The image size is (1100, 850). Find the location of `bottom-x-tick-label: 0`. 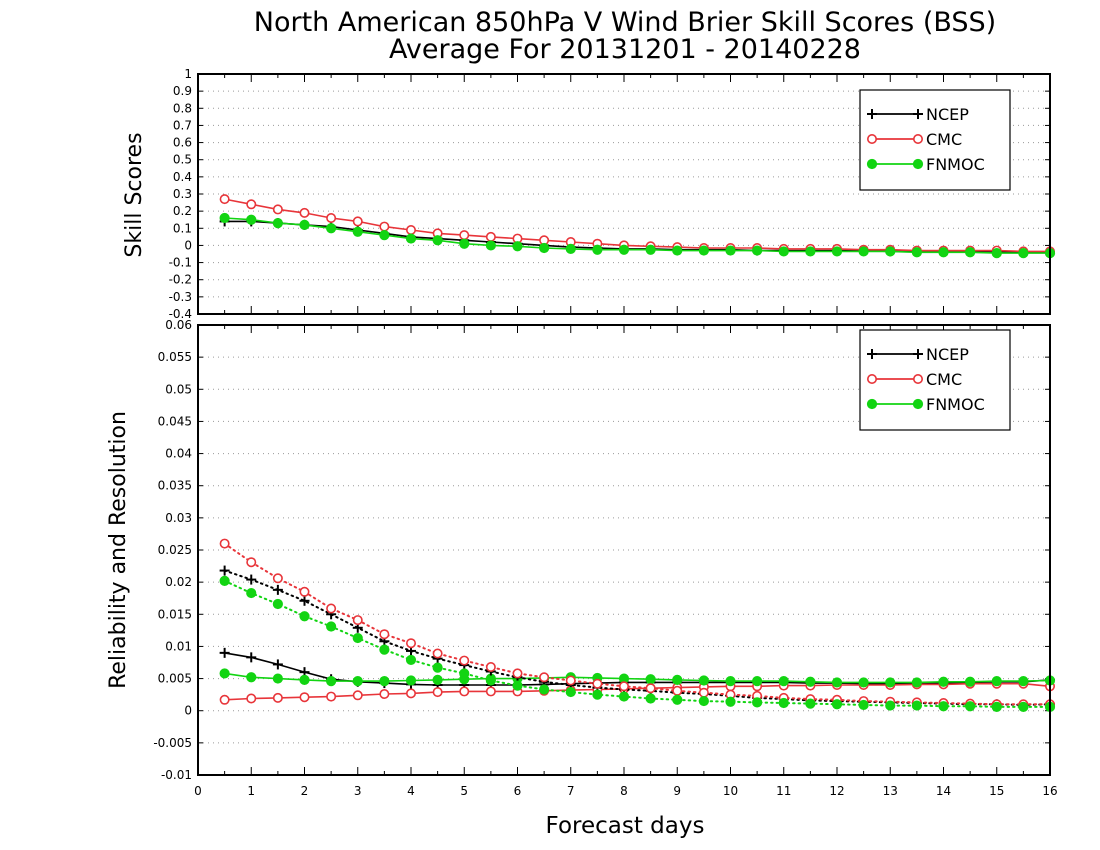

bottom-x-tick-label: 0 is located at coordinates (198, 791).